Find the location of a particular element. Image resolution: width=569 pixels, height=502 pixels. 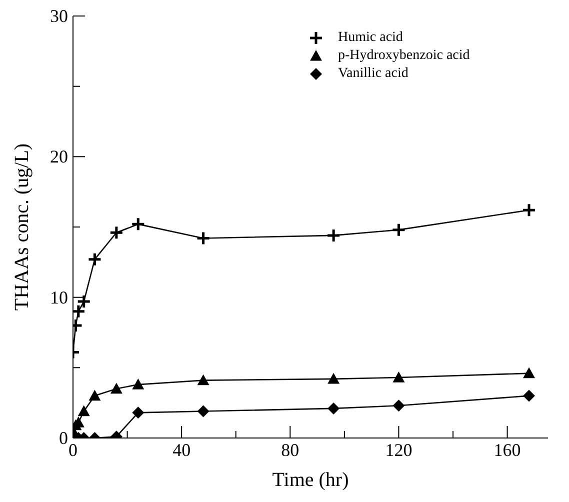

legend-label: Vanillic acid is located at coordinates (373, 74).